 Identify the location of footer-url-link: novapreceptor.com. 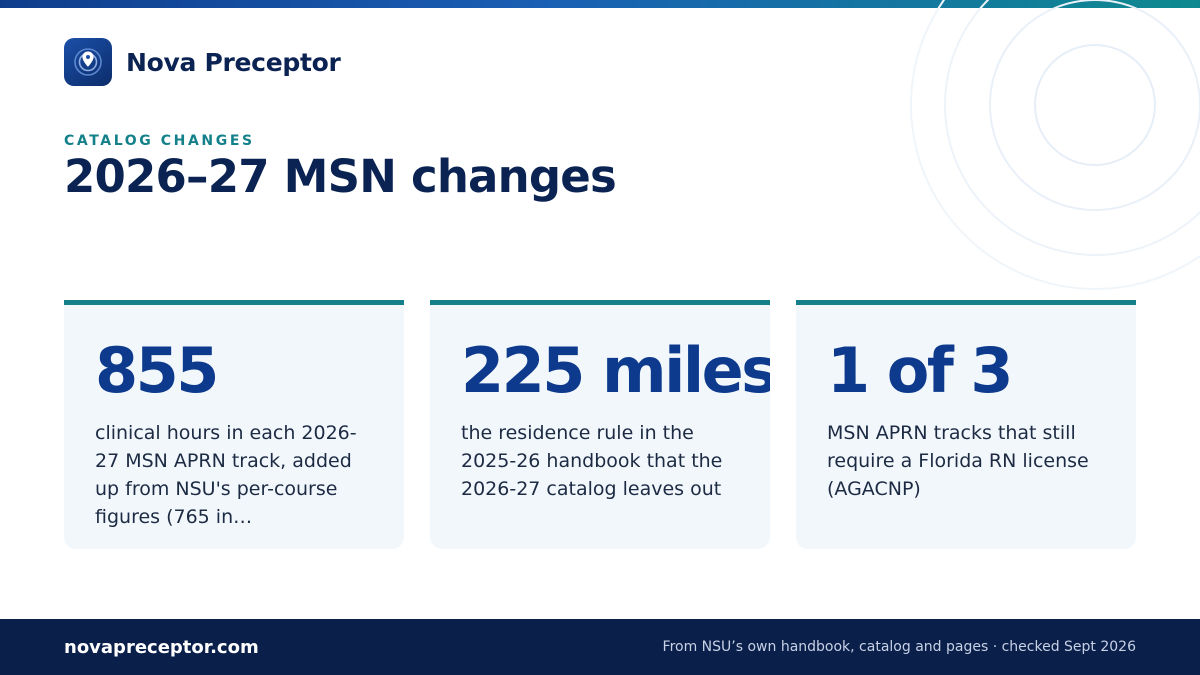
(161, 647).